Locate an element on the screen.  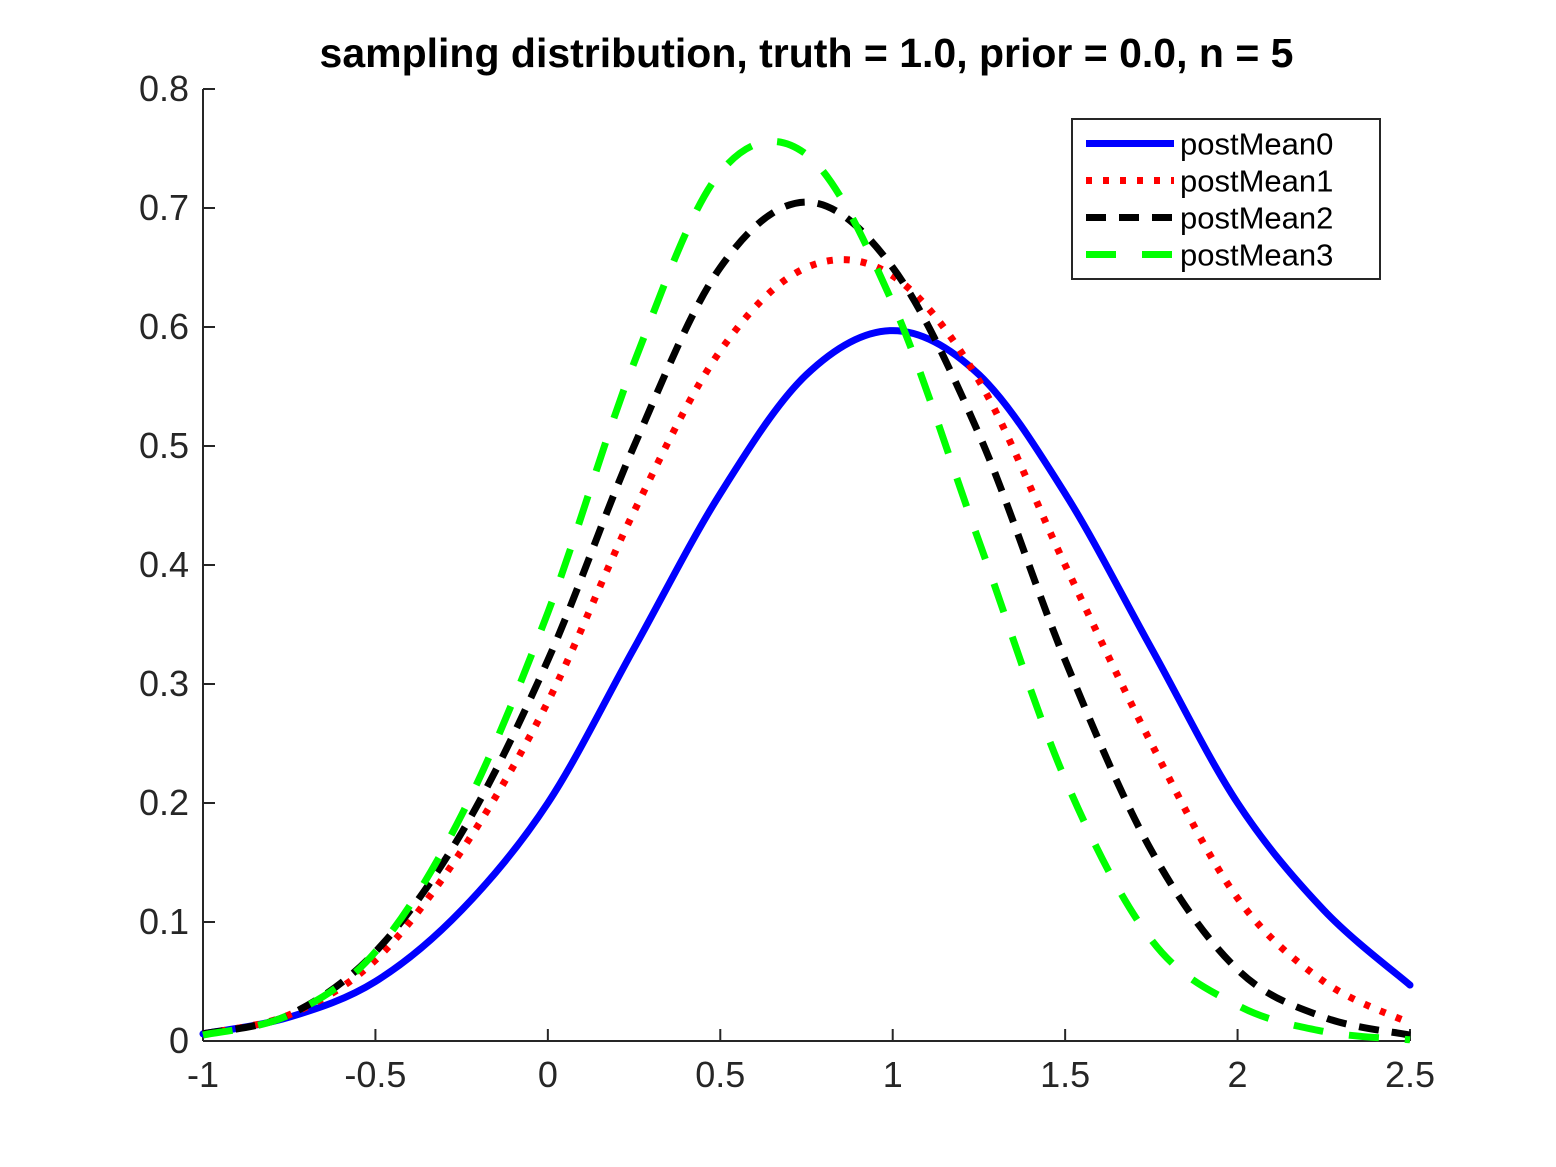
legend-label-postMean3: postMean3 is located at coordinates (1256, 255).